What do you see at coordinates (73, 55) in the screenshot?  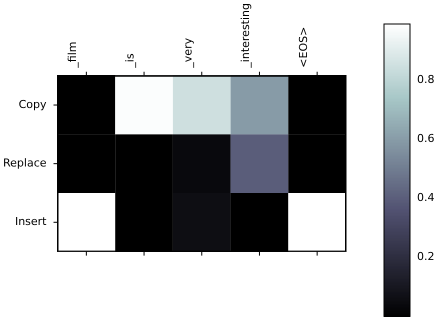 I see `x-tick-label: _film` at bounding box center [73, 55].